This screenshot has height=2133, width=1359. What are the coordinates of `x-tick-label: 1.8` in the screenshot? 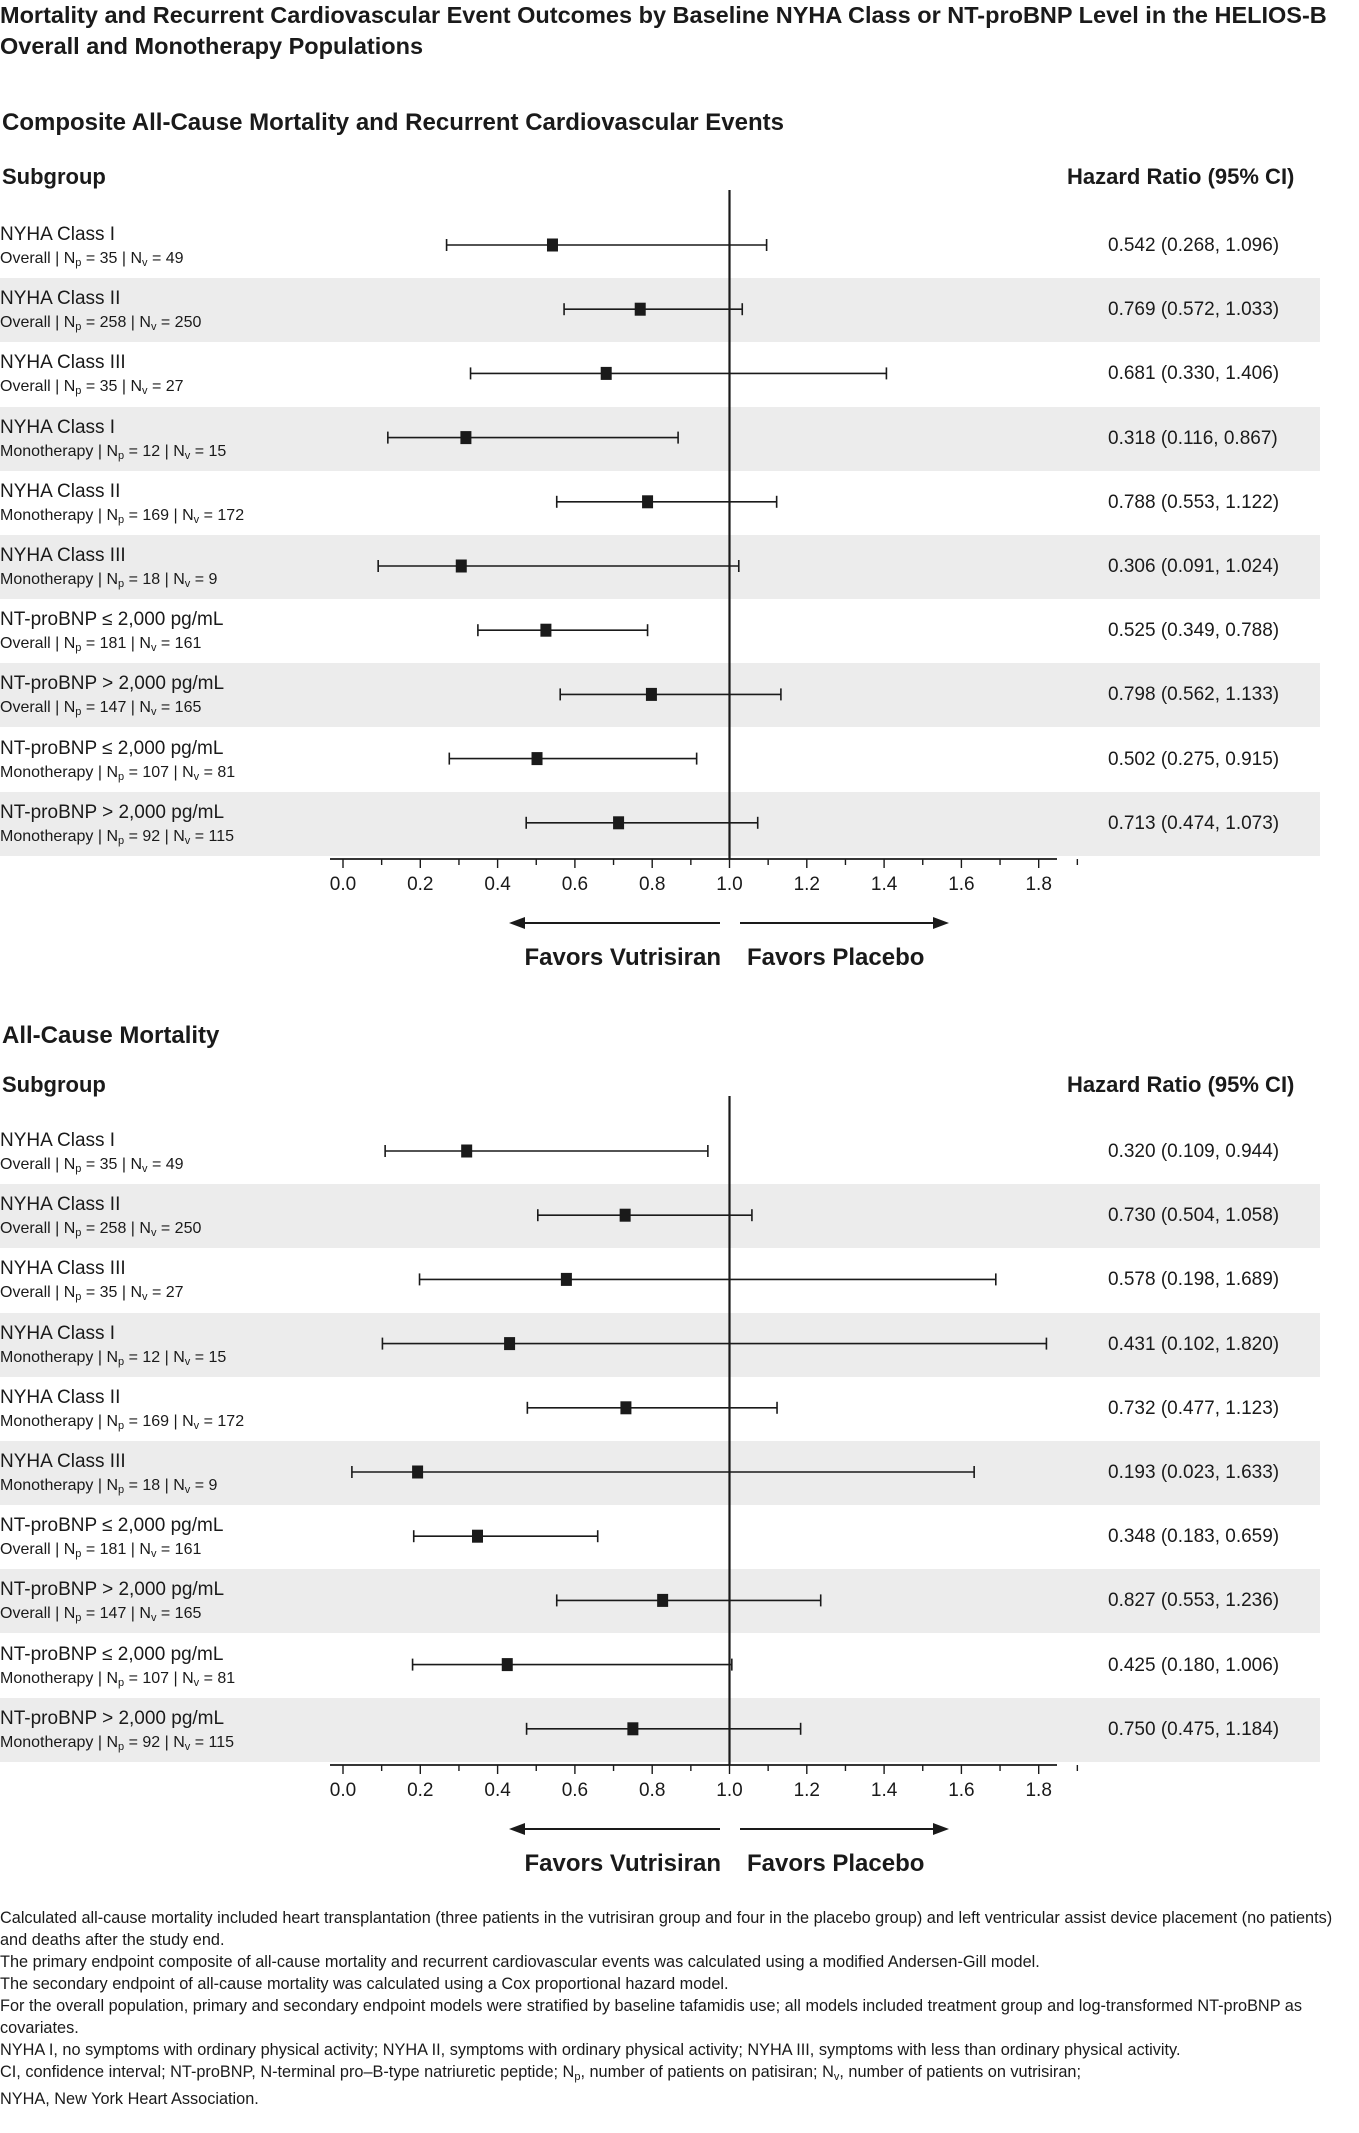 It's located at (1038, 1790).